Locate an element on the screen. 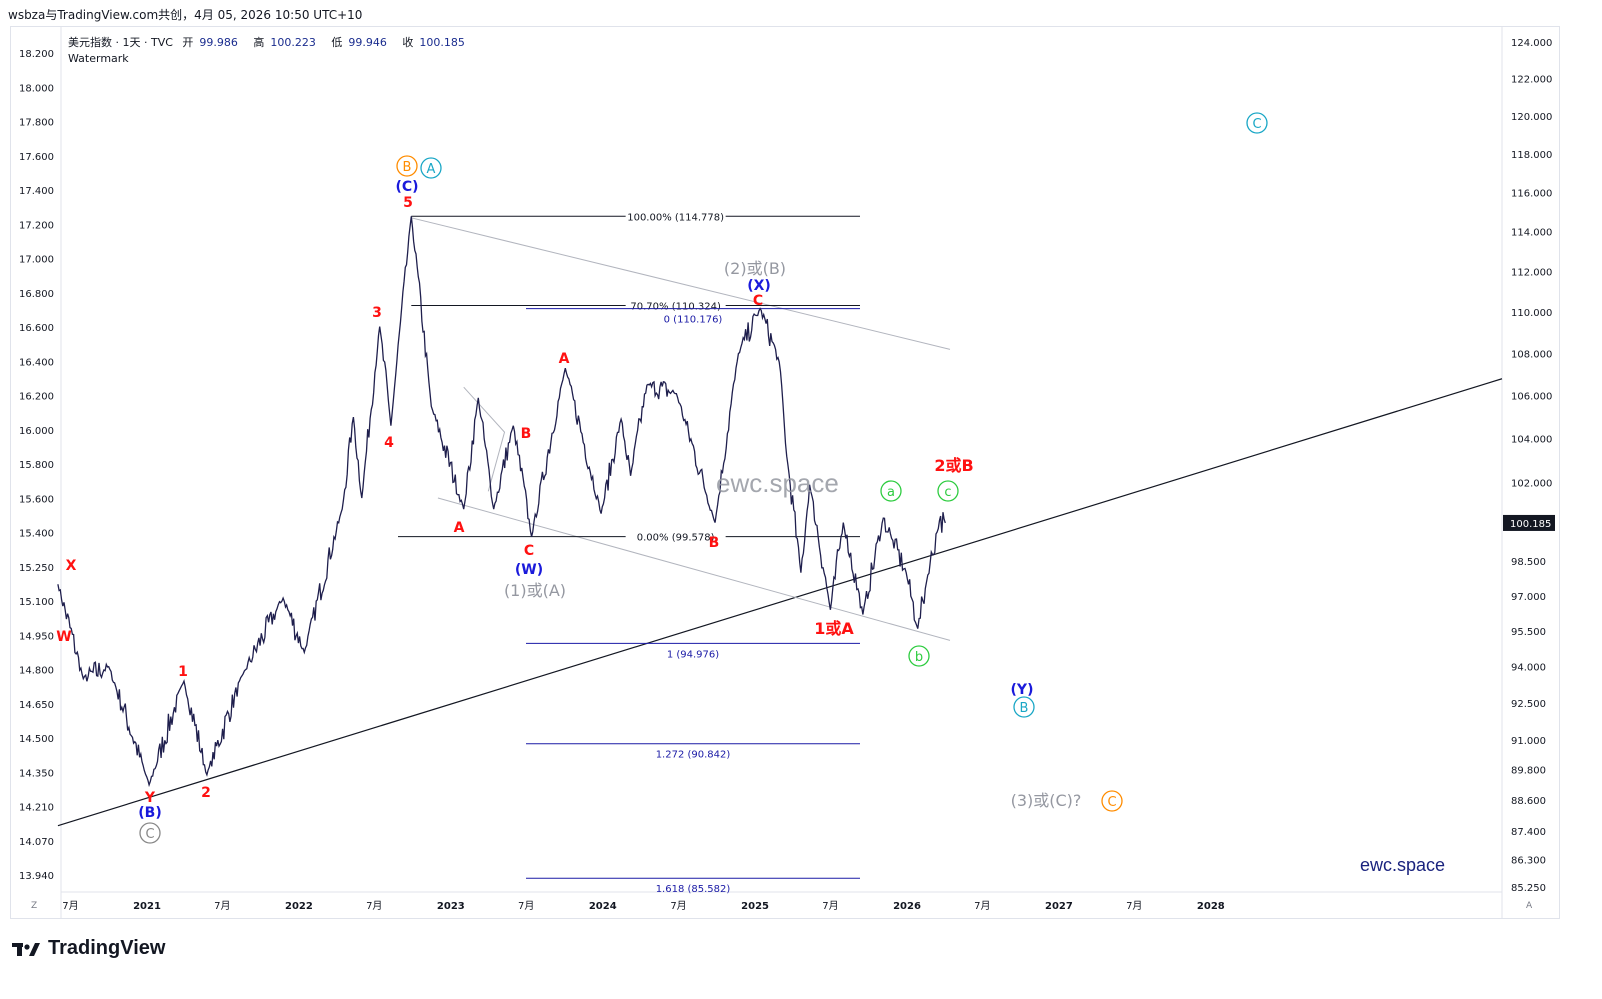 This screenshot has width=1602, height=999. tradingview-logo: TradingView is located at coordinates (88, 948).